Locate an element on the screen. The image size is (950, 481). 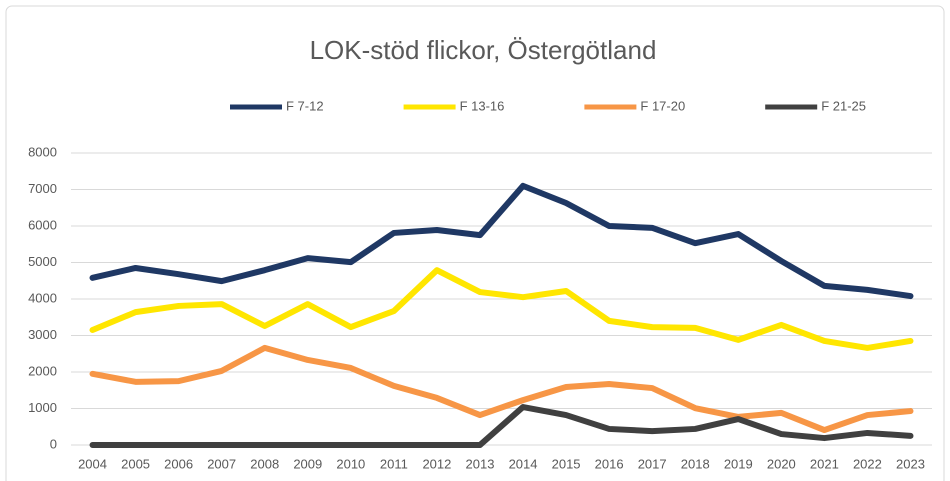
y-tick-label: 4000 is located at coordinates (42, 297).